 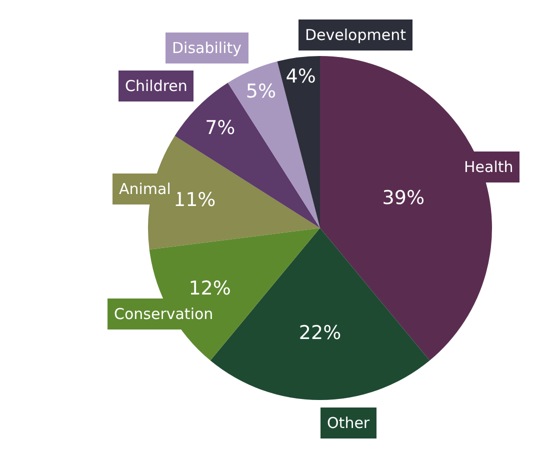 What do you see at coordinates (320, 333) in the screenshot?
I see `data-label: 22%` at bounding box center [320, 333].